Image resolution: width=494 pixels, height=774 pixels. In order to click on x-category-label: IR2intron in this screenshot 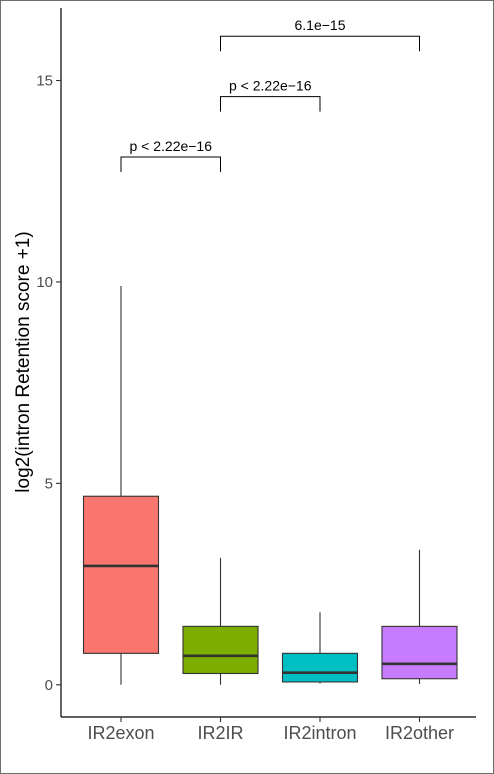, I will do `click(319, 733)`.